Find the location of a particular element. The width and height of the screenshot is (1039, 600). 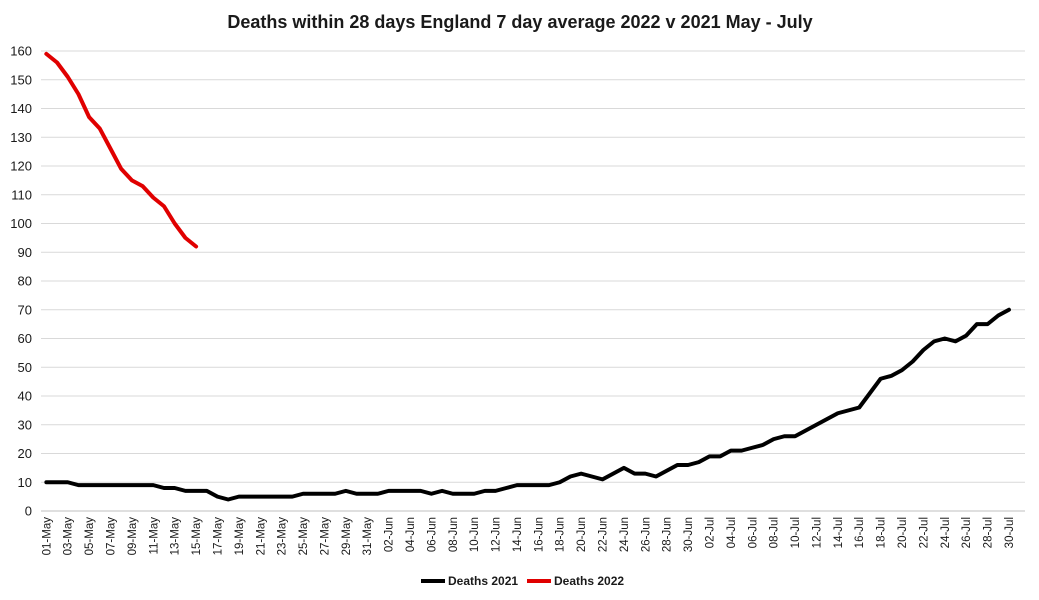

x-tick-label: 26-Jun is located at coordinates (646, 534).